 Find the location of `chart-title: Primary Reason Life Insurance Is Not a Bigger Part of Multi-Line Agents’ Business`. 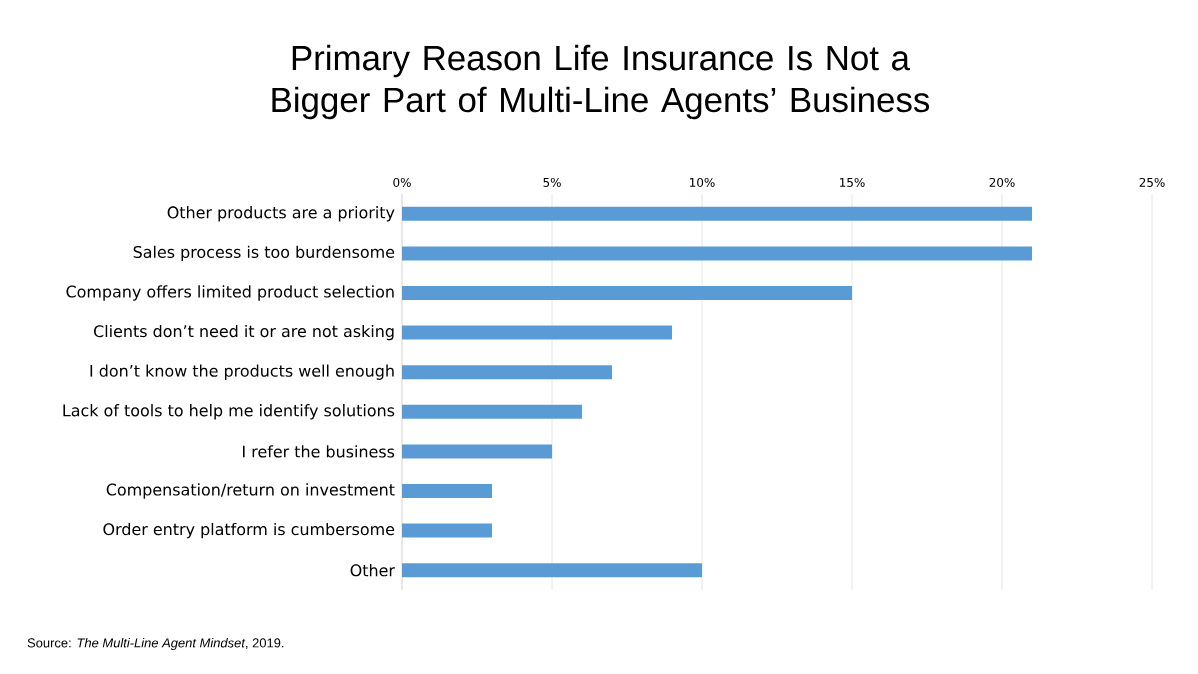

chart-title: Primary Reason Life Insurance Is Not a Bigger Part of Multi-Line Agents’ Business is located at coordinates (601, 82).